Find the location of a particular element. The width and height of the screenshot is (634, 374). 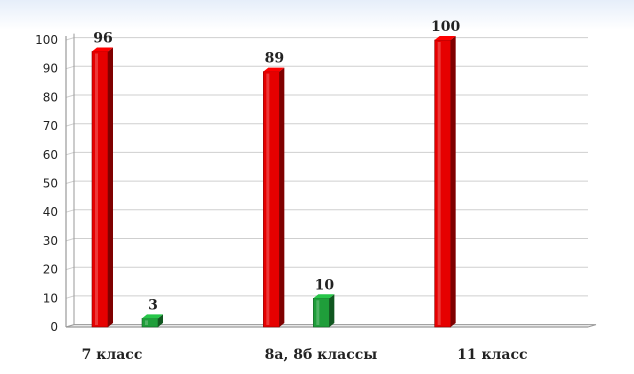

x-category-label: 7 класс is located at coordinates (112, 355).